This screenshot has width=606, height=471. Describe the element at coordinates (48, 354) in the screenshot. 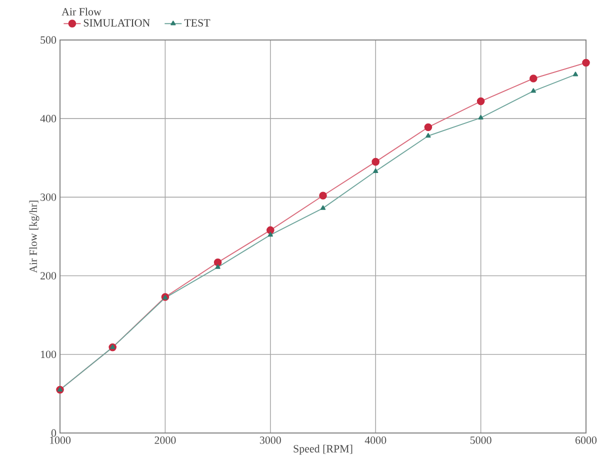

I see `y-tick-label: 100` at that location.